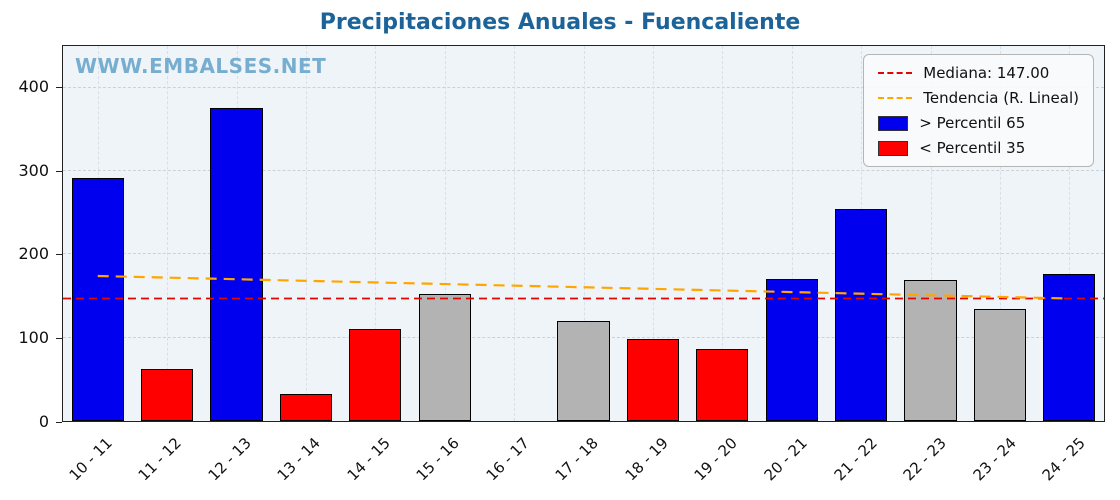 The image size is (1120, 500). What do you see at coordinates (577, 459) in the screenshot?
I see `x-tick-label: 17 - 18` at bounding box center [577, 459].